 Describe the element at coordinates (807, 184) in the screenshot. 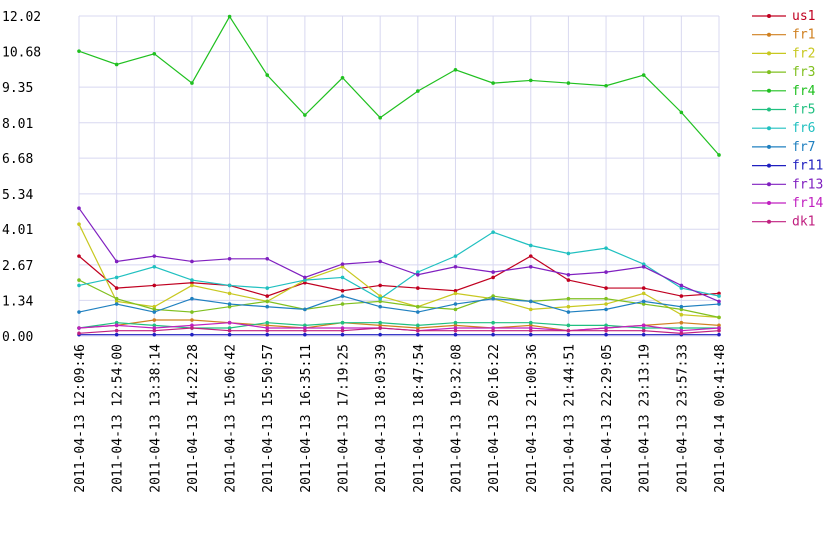

I see `legend-label-fr13: fr13` at that location.